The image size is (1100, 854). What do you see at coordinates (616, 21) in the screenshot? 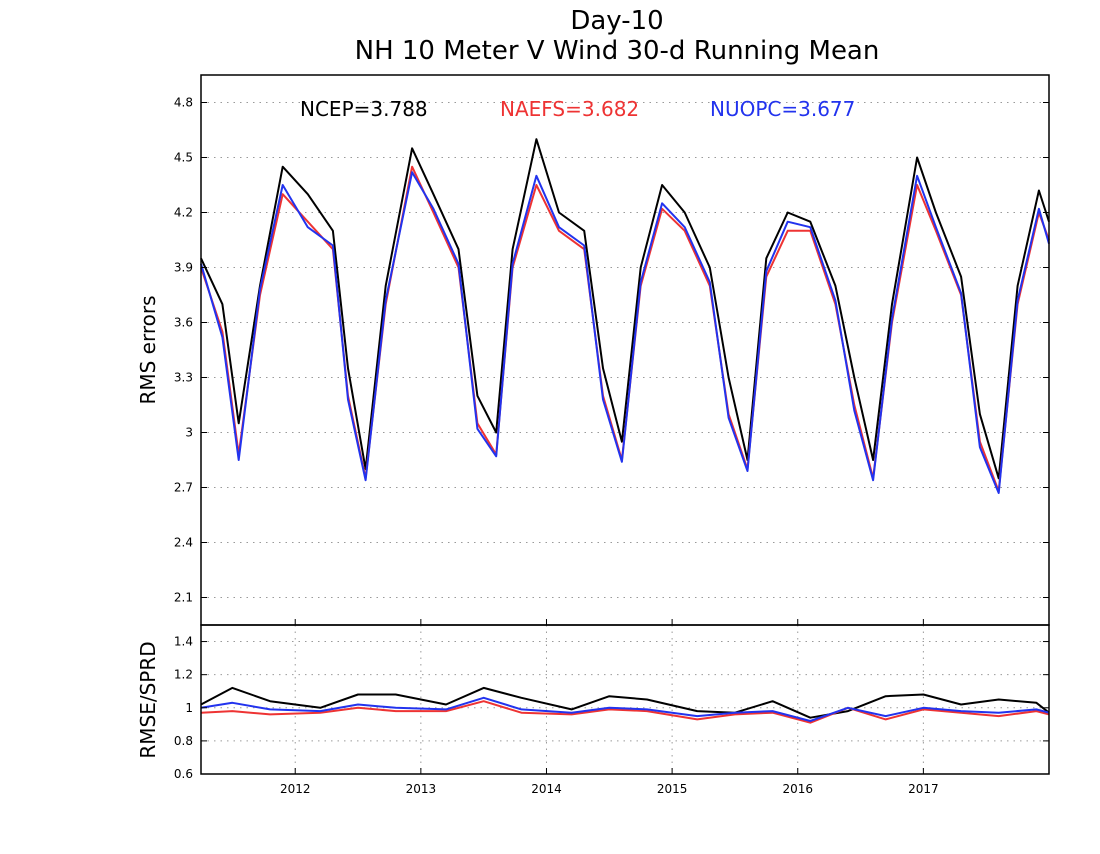
I see `chart-title: Day-10` at bounding box center [616, 21].